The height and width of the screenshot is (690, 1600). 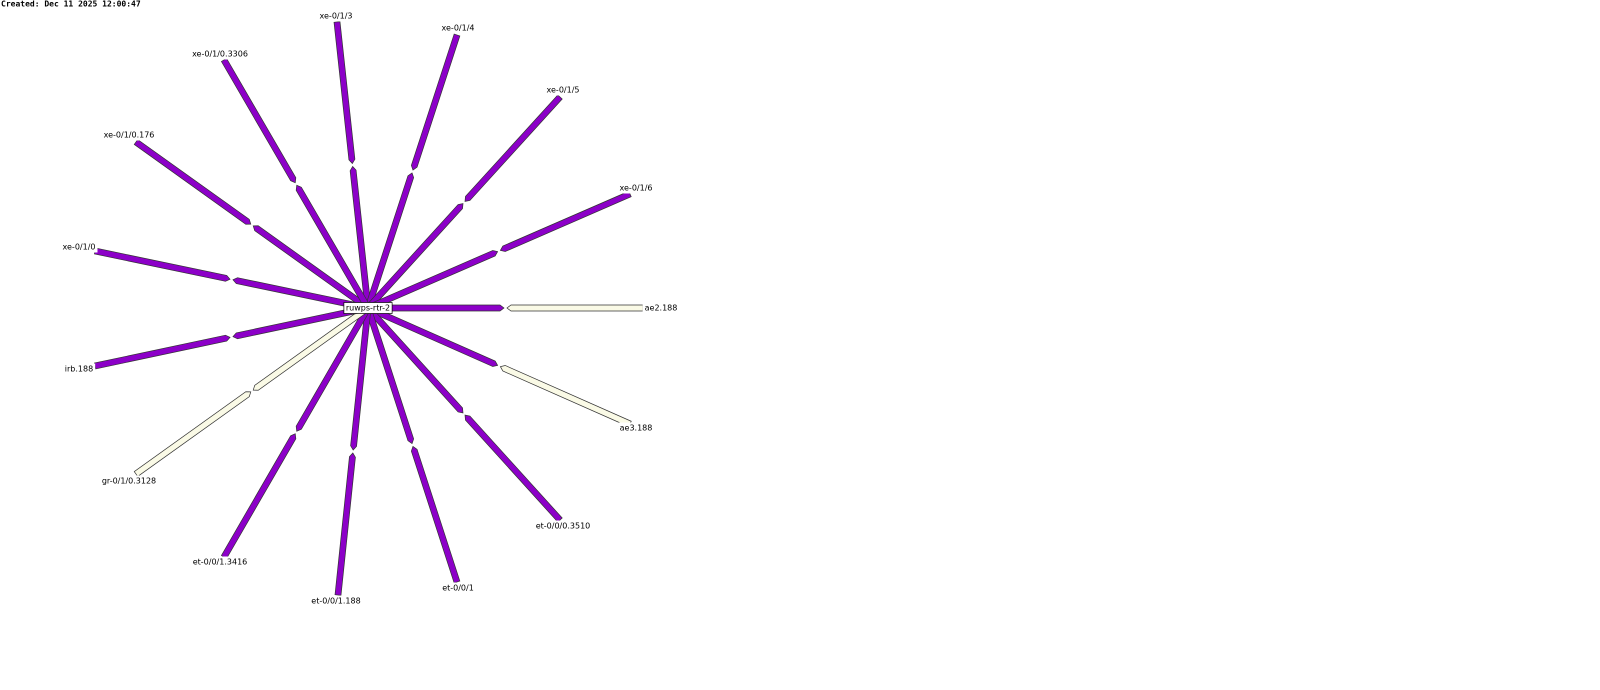 I want to click on node-label: et-0/0/0.3510, so click(x=563, y=526).